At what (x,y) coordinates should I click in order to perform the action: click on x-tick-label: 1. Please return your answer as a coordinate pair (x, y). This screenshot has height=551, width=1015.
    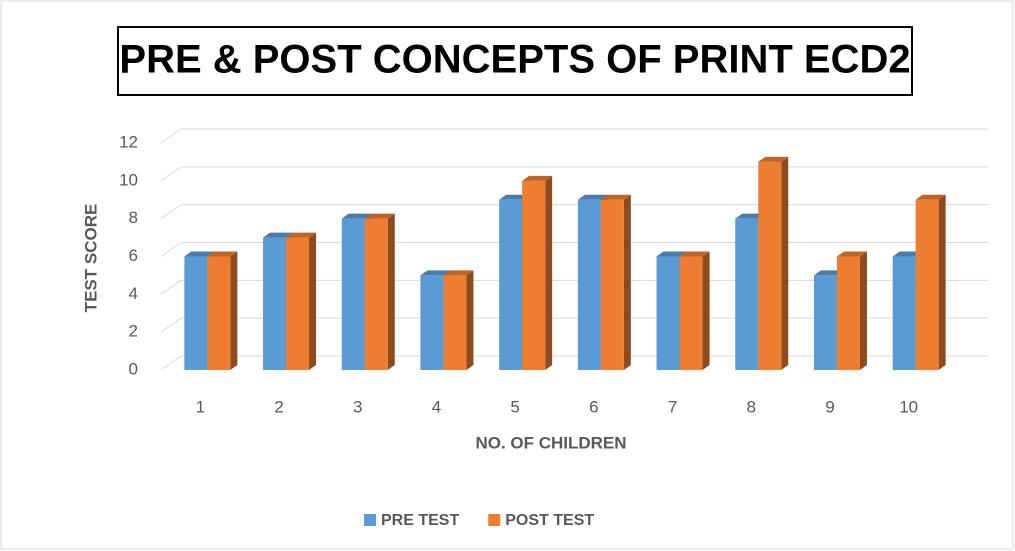
    Looking at the image, I should click on (200, 406).